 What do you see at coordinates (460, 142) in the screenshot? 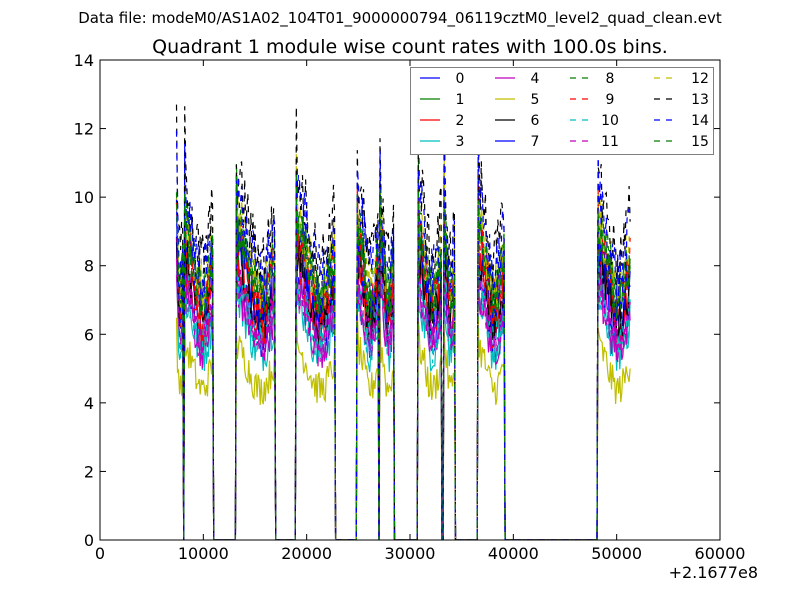
I see `legend-label-3: 3` at bounding box center [460, 142].